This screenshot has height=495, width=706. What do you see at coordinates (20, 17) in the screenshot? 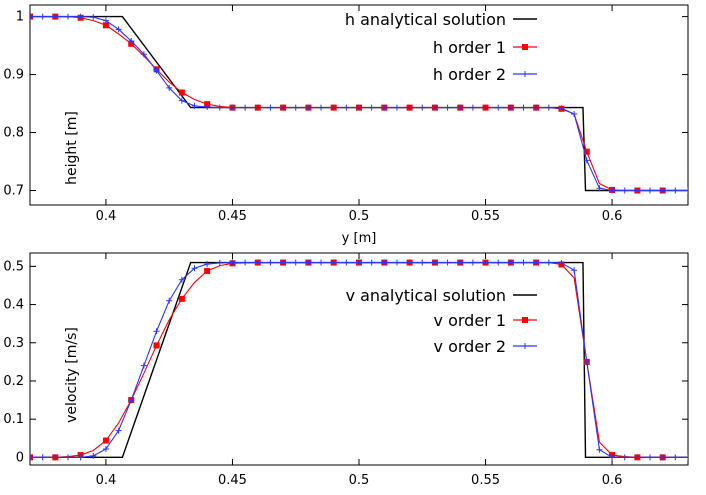
I see `y-tick-label: 1` at bounding box center [20, 17].